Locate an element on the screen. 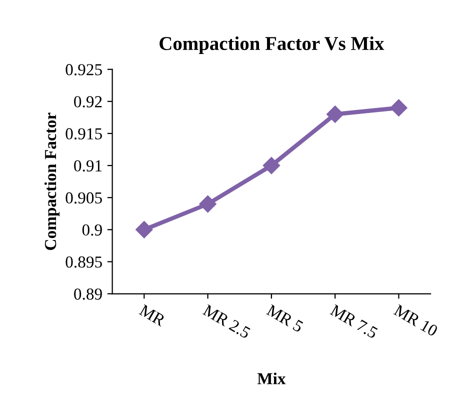  y-tick-label: 0.9 is located at coordinates (92, 230).